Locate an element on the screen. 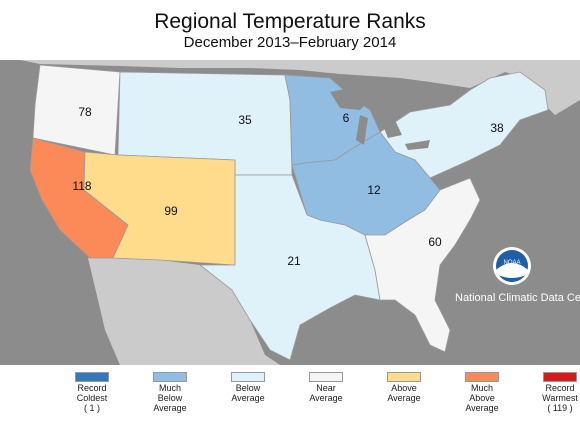 The height and width of the screenshot is (424, 580). rank-label-south: 21 is located at coordinates (294, 261).